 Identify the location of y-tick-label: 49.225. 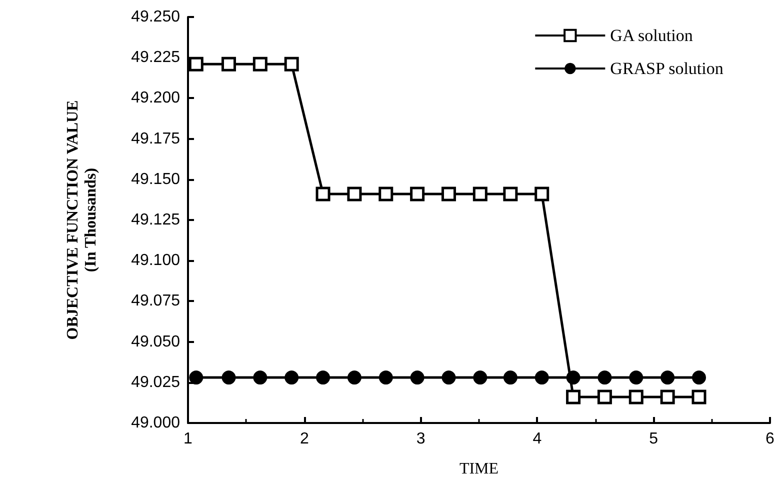
(155, 57).